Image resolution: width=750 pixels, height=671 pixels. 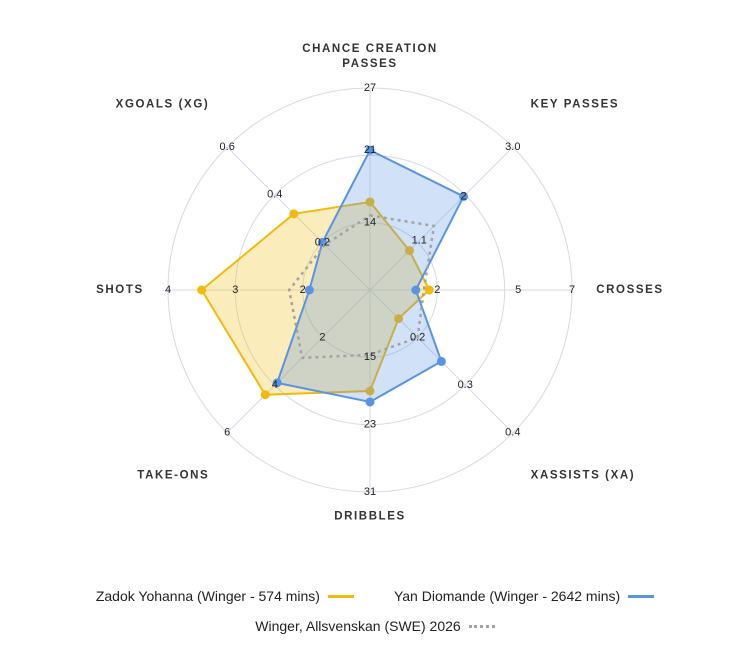 I want to click on tick-label: 23, so click(x=370, y=425).